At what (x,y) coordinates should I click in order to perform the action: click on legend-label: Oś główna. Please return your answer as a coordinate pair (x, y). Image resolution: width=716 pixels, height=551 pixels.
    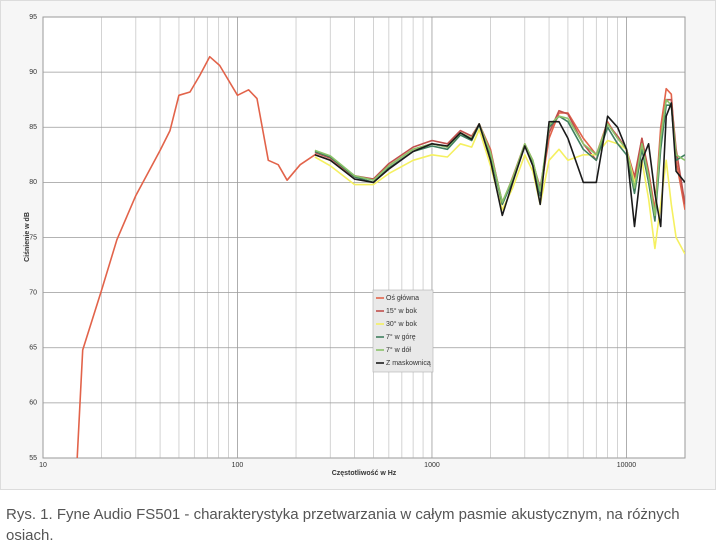
    Looking at the image, I should click on (402, 298).